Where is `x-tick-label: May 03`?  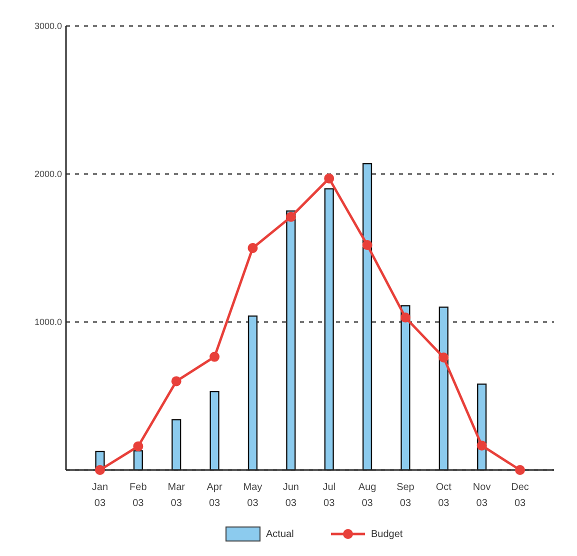 x-tick-label: May 03 is located at coordinates (252, 495).